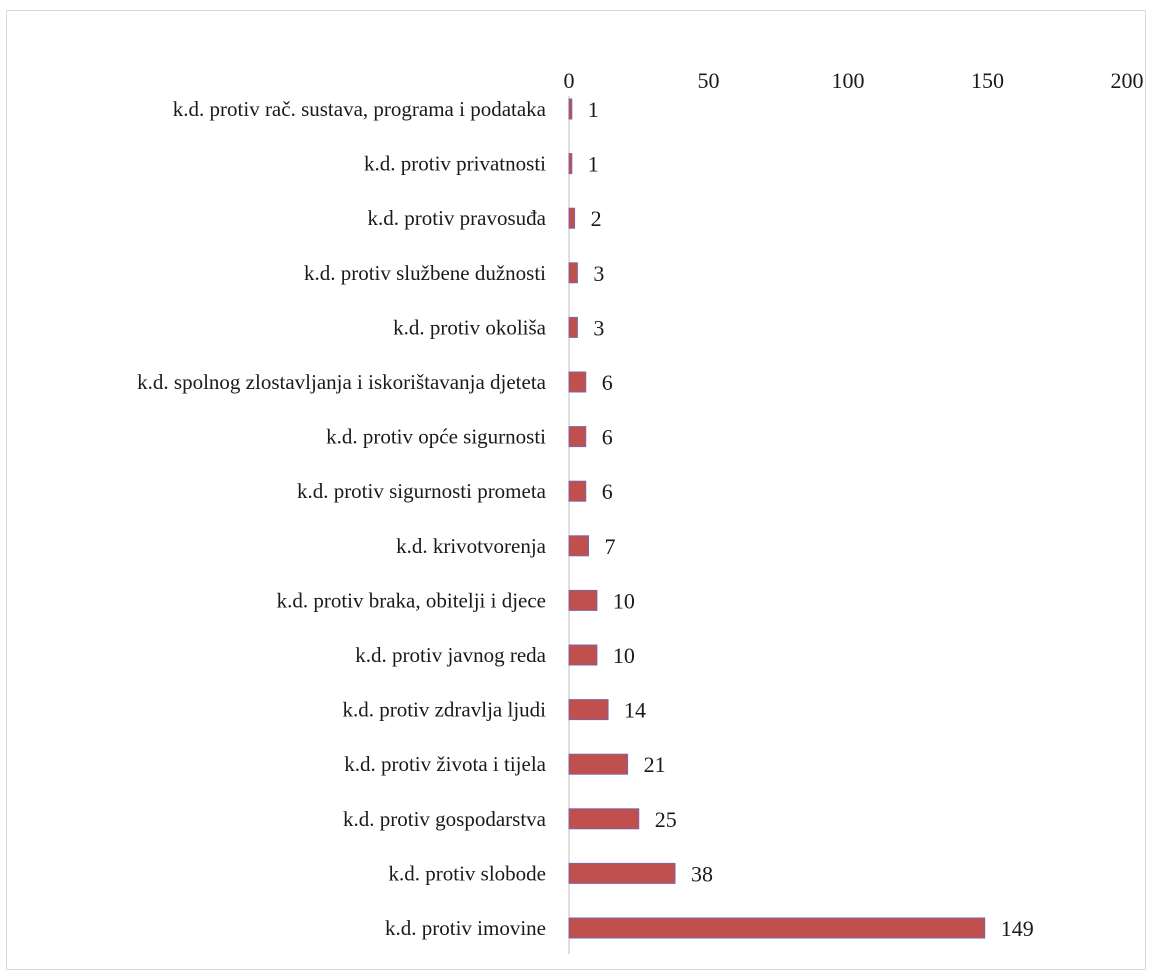  What do you see at coordinates (655, 764) in the screenshot?
I see `value-label: 21` at bounding box center [655, 764].